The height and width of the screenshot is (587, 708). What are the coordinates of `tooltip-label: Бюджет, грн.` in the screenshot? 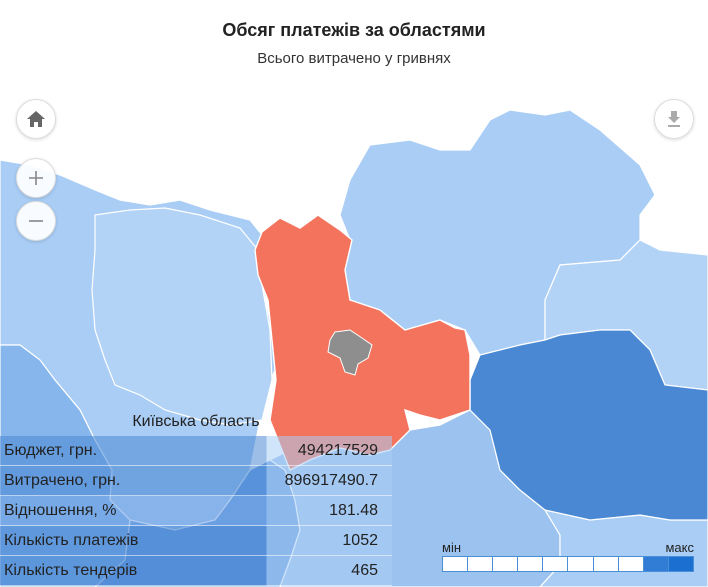 It's located at (51, 450).